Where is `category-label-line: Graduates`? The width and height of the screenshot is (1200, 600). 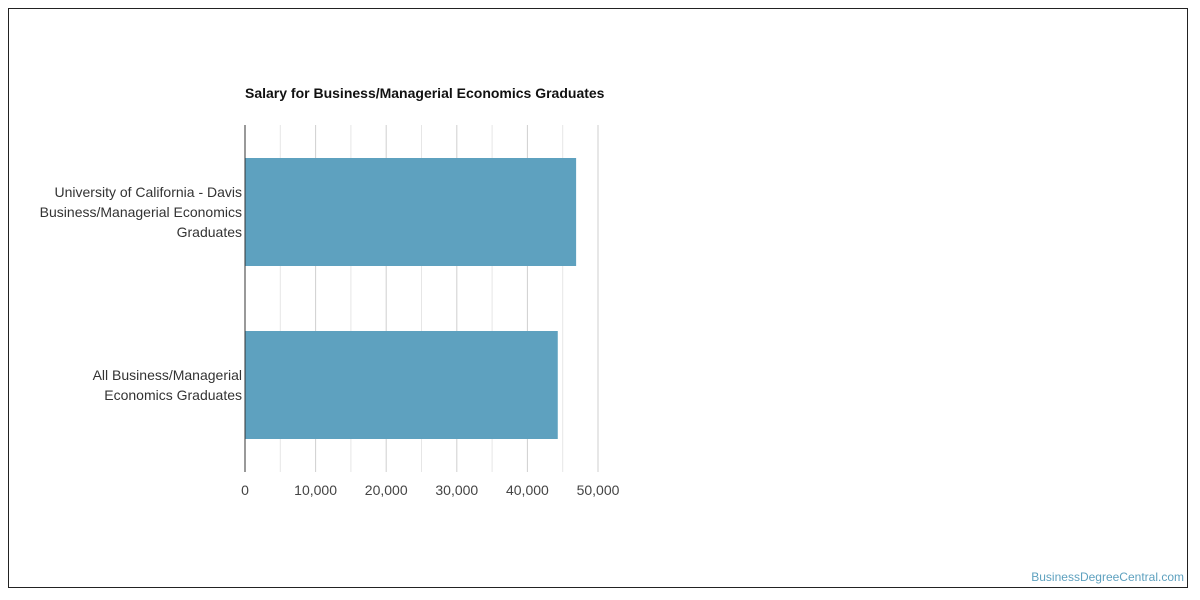
category-label-line: Graduates is located at coordinates (209, 232).